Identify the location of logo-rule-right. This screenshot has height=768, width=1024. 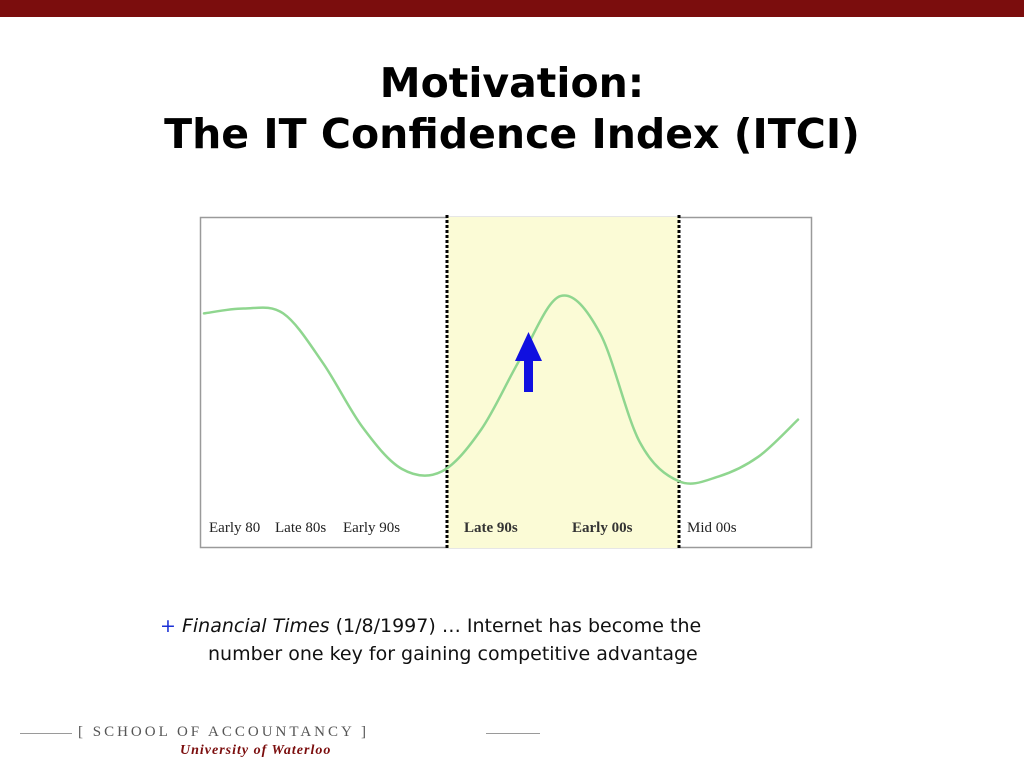
(513, 733).